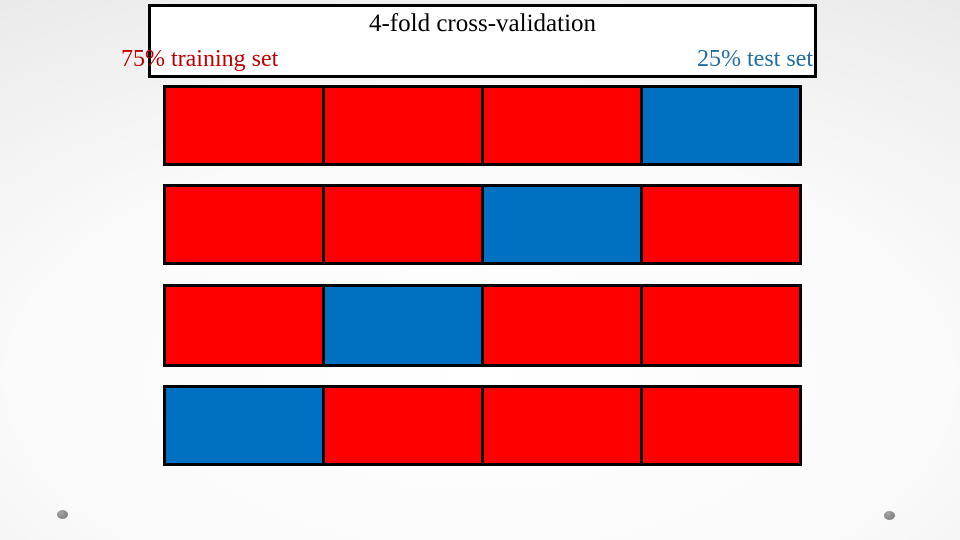 This screenshot has width=960, height=540. I want to click on decorative-dot-left, so click(62, 514).